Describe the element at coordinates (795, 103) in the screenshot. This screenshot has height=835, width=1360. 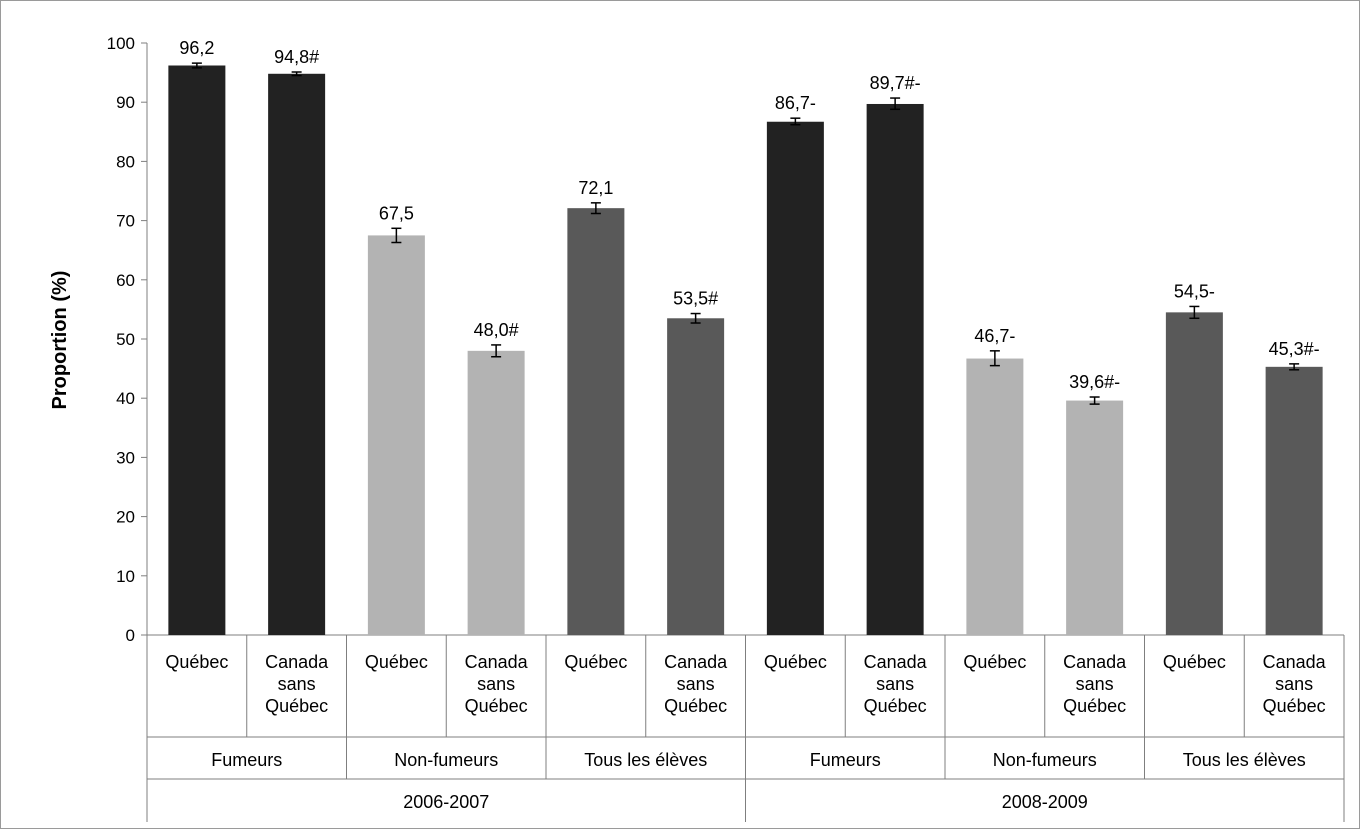
I see `data-label: 86,7-` at that location.